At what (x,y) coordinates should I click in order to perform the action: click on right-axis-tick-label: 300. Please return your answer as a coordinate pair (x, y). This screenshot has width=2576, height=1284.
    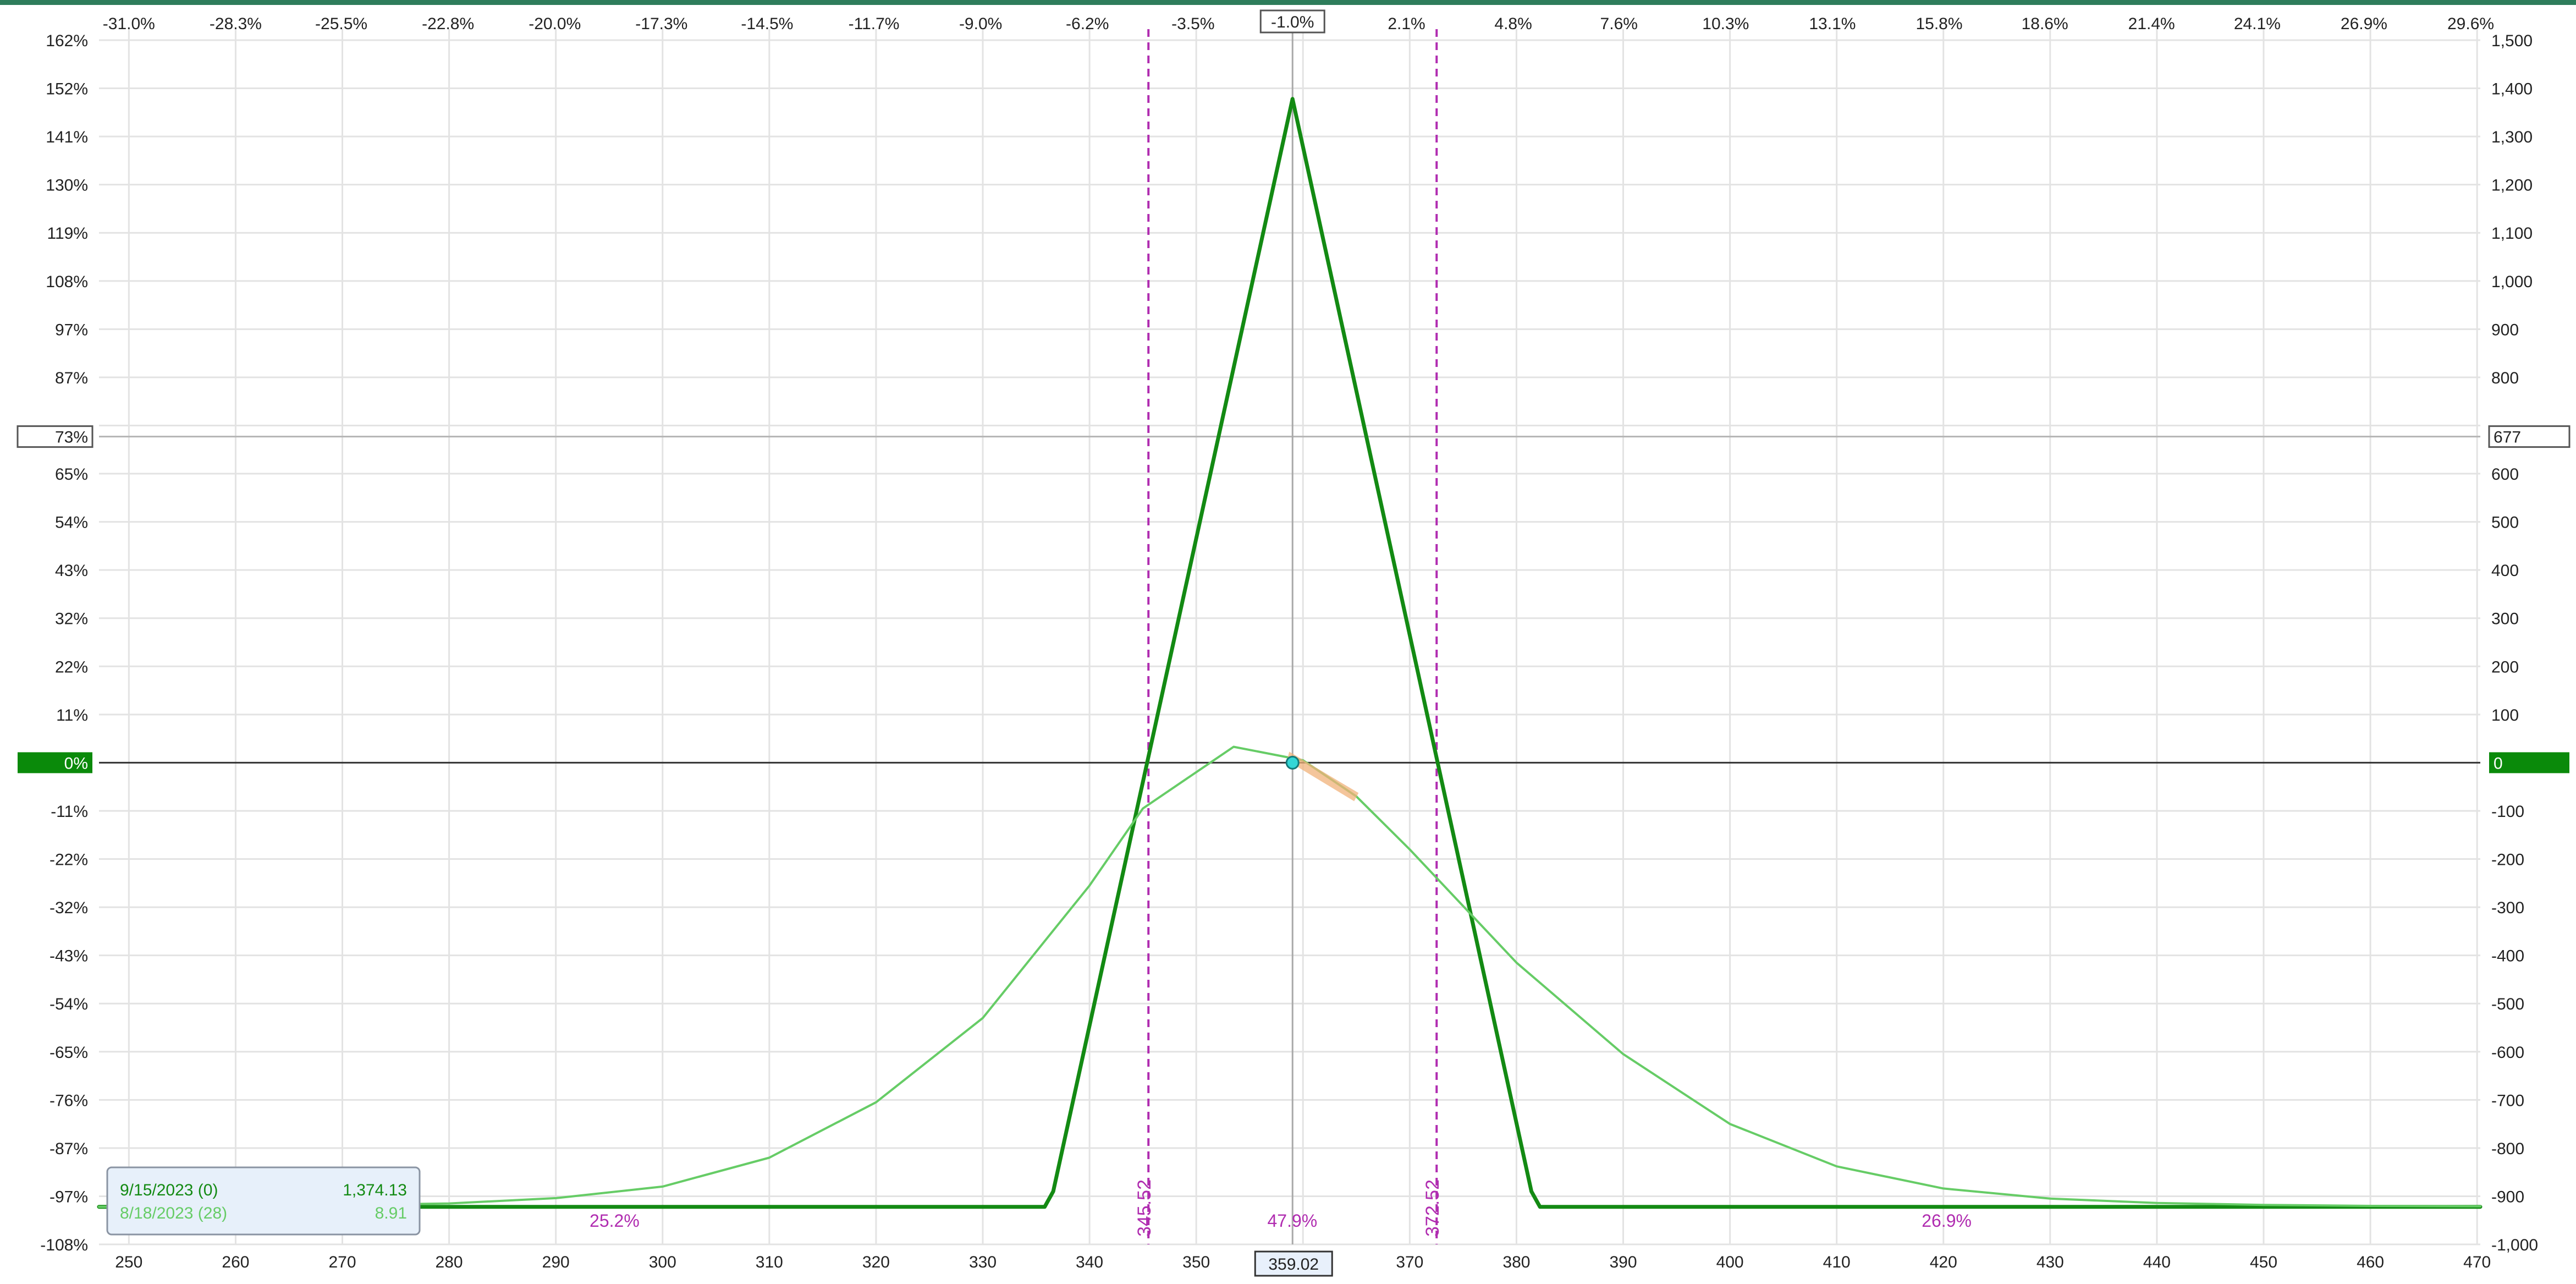
    Looking at the image, I should click on (2505, 619).